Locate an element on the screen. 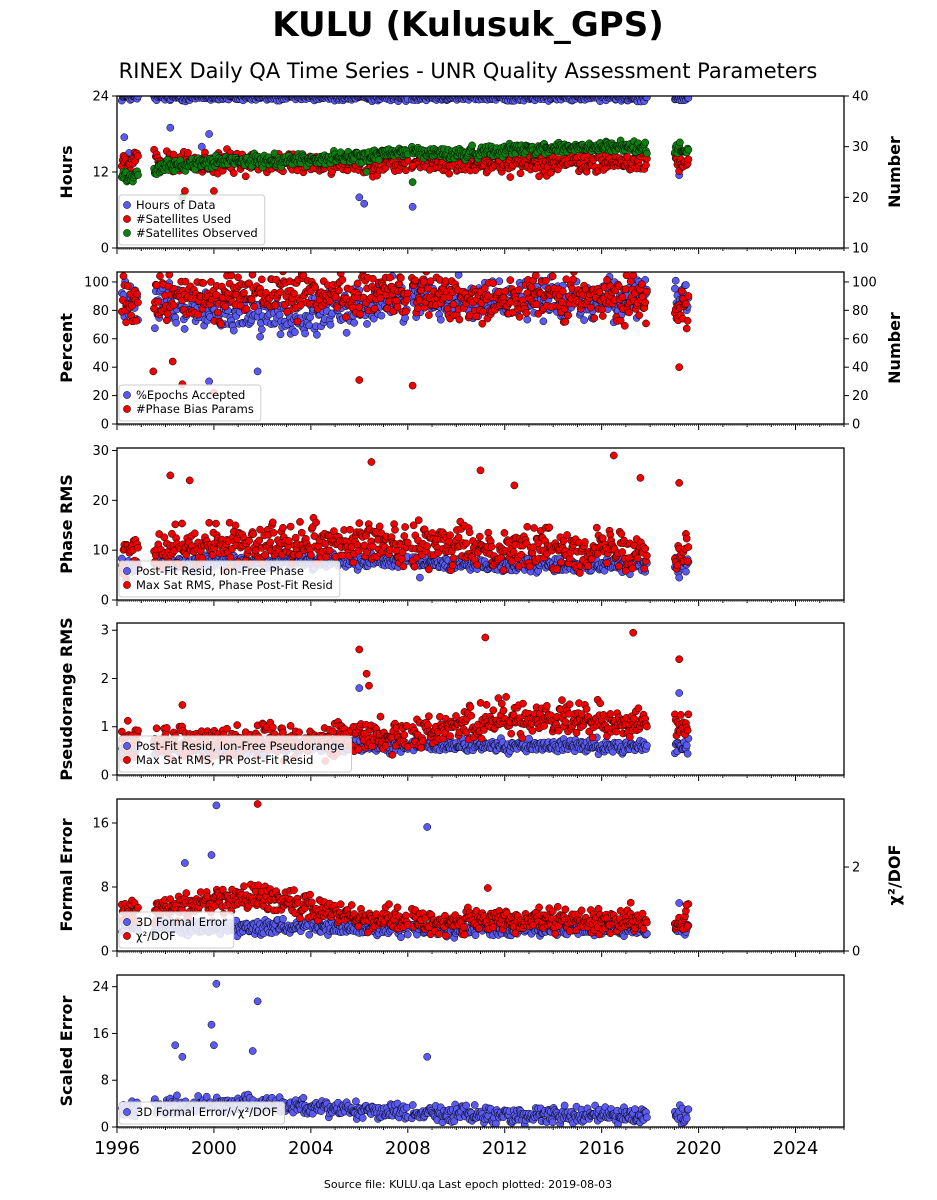 Image resolution: width=937 pixels, height=1200 pixels. y-right-tick-label: 20 is located at coordinates (860, 396).